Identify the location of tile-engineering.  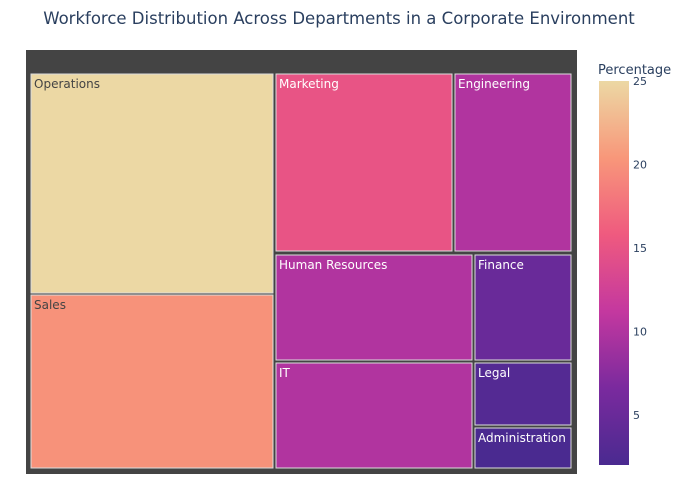
(513, 162).